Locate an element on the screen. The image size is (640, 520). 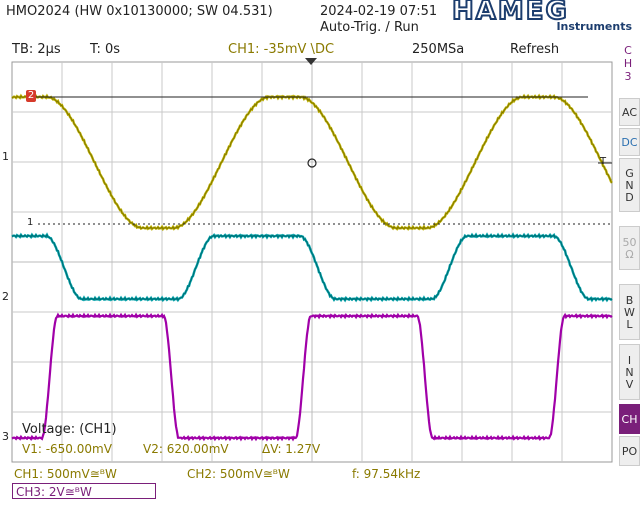
channel-menu-button-label: AC is located at coordinates (629, 112).